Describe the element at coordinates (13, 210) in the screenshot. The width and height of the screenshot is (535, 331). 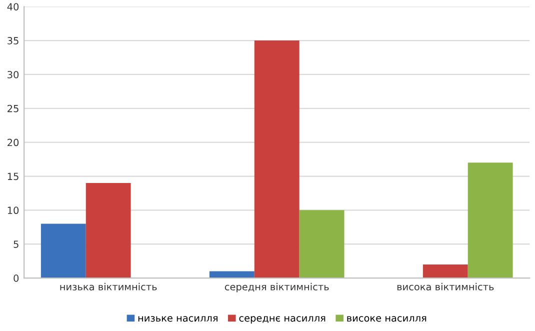
I see `y-tick-label: 10` at that location.